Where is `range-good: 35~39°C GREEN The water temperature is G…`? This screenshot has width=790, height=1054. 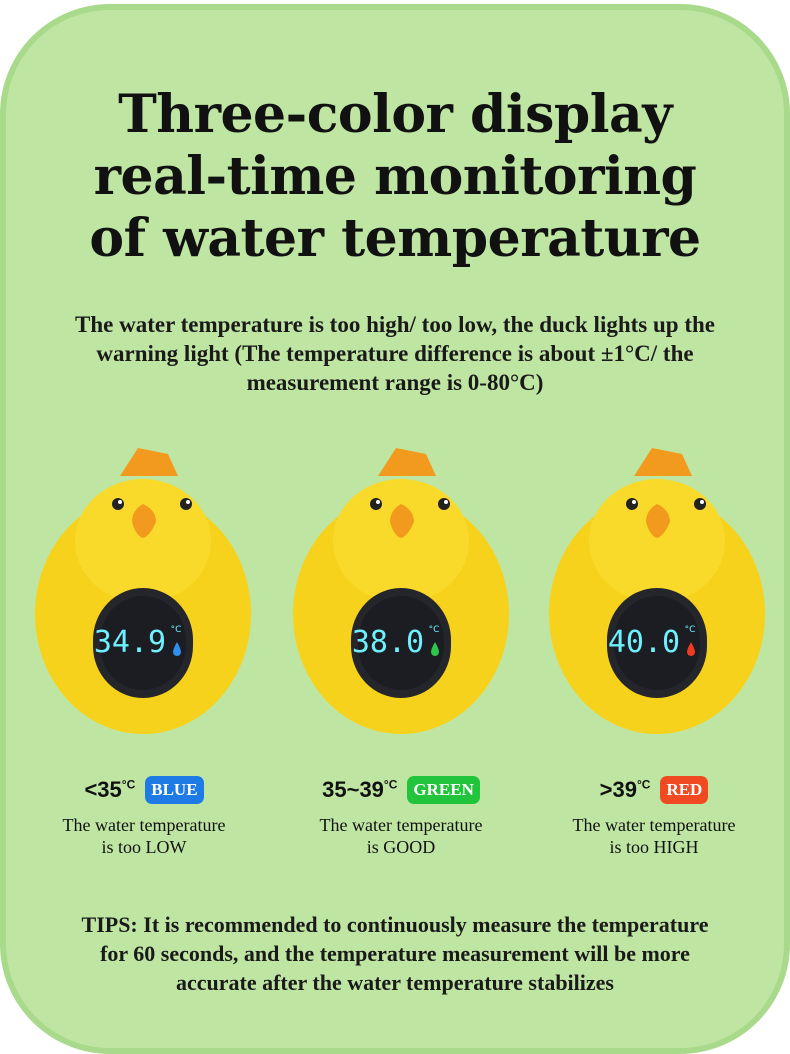 range-good: 35~39°C GREEN The water temperature is G… is located at coordinates (401, 817).